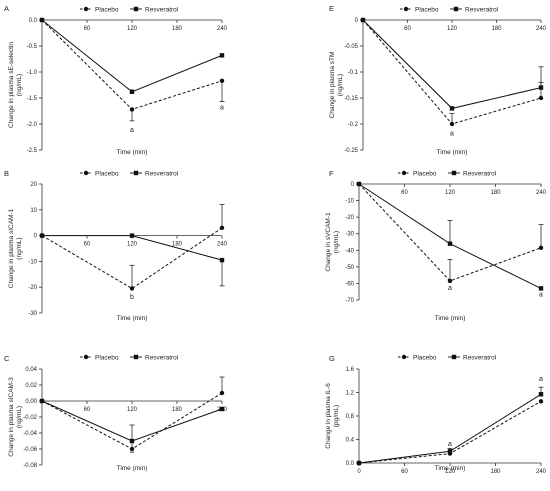 The image size is (550, 491). What do you see at coordinates (31, 402) in the screenshot?
I see `y-tick-label: 0.00` at bounding box center [31, 402].